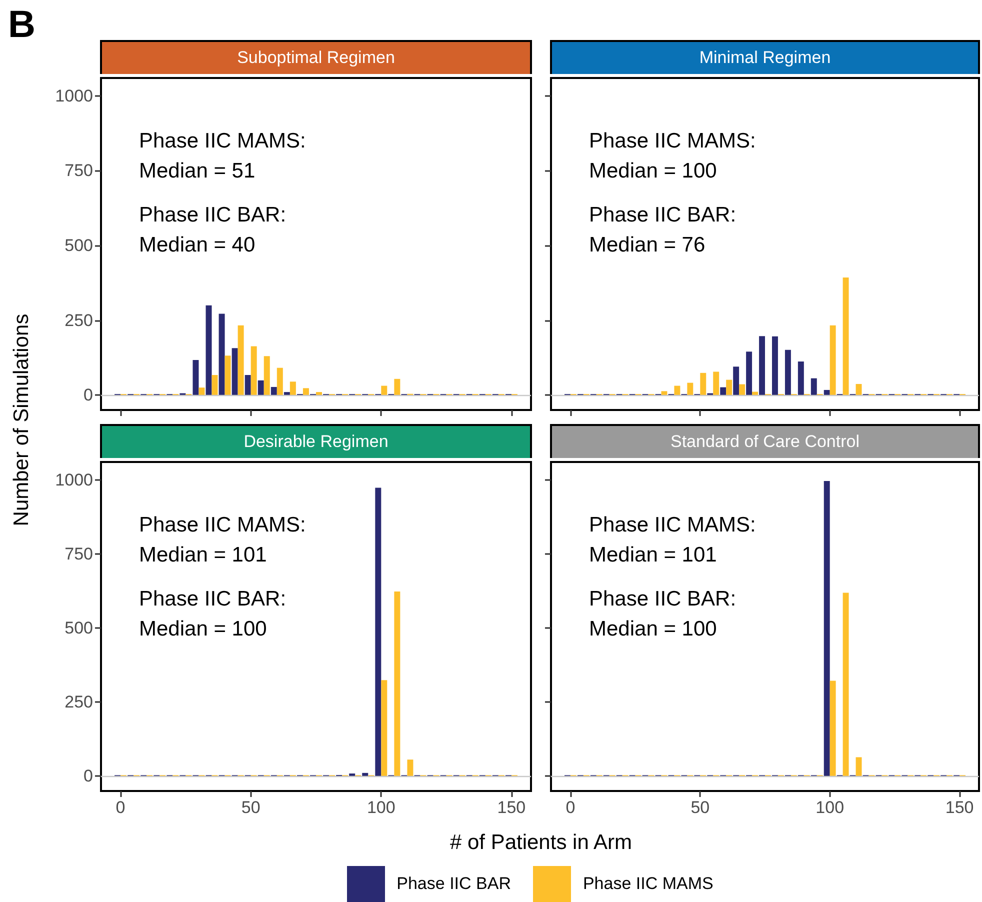 This screenshot has width=982, height=902. What do you see at coordinates (648, 884) in the screenshot?
I see `legend-label: Phase IIC MAMS` at bounding box center [648, 884].